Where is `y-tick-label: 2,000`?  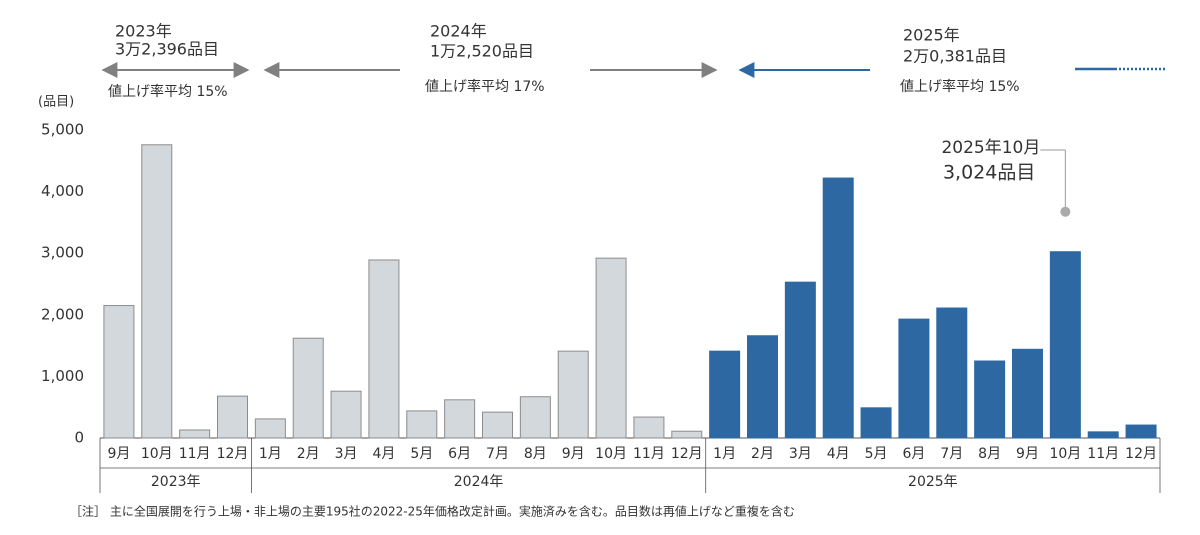 y-tick-label: 2,000 is located at coordinates (62, 314).